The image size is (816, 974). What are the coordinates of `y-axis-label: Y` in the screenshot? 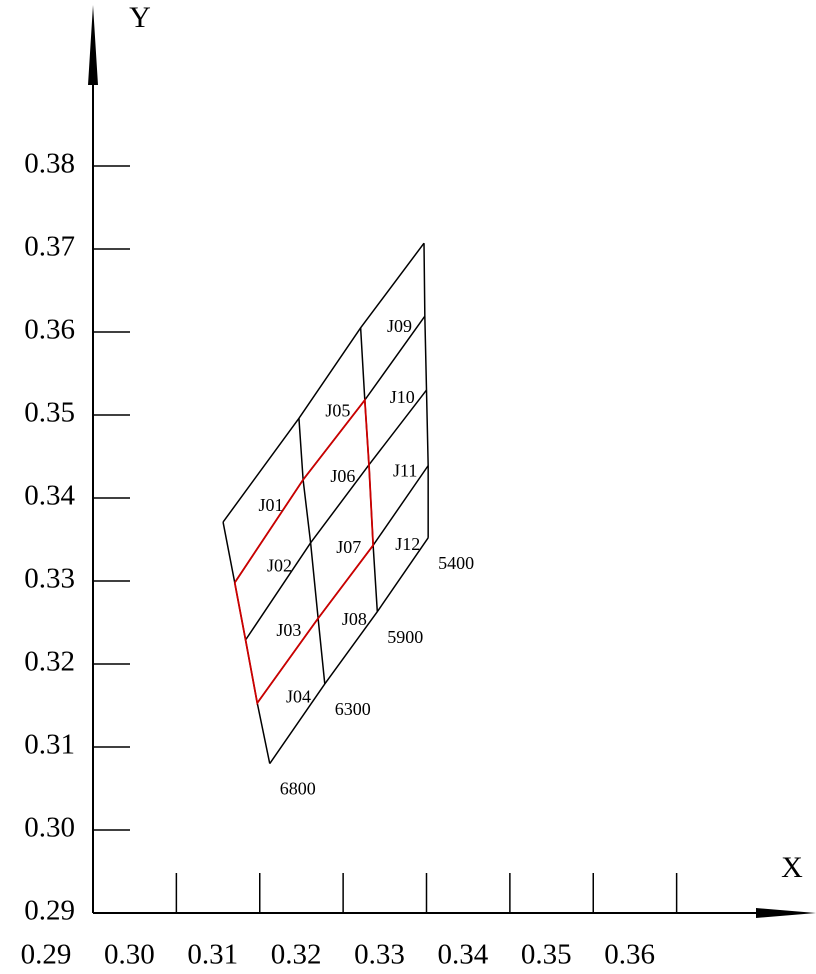 It's located at (140, 17).